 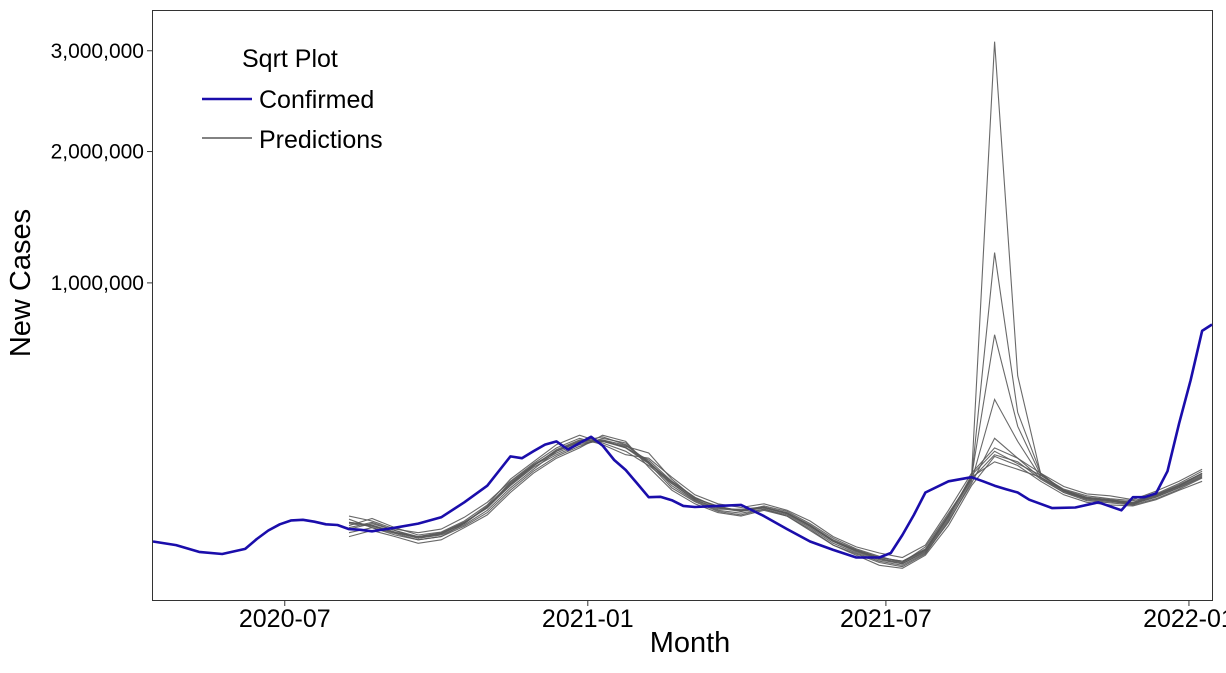 I want to click on x-tick-label: 2021-07, so click(x=886, y=619).